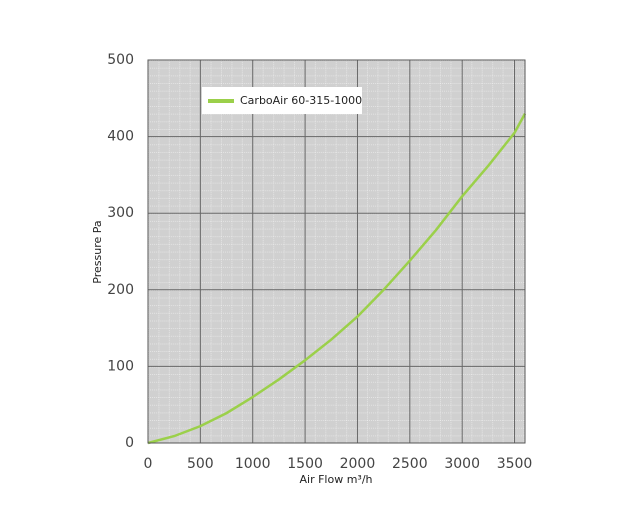  I want to click on y-tick-label: 0, so click(129, 443).